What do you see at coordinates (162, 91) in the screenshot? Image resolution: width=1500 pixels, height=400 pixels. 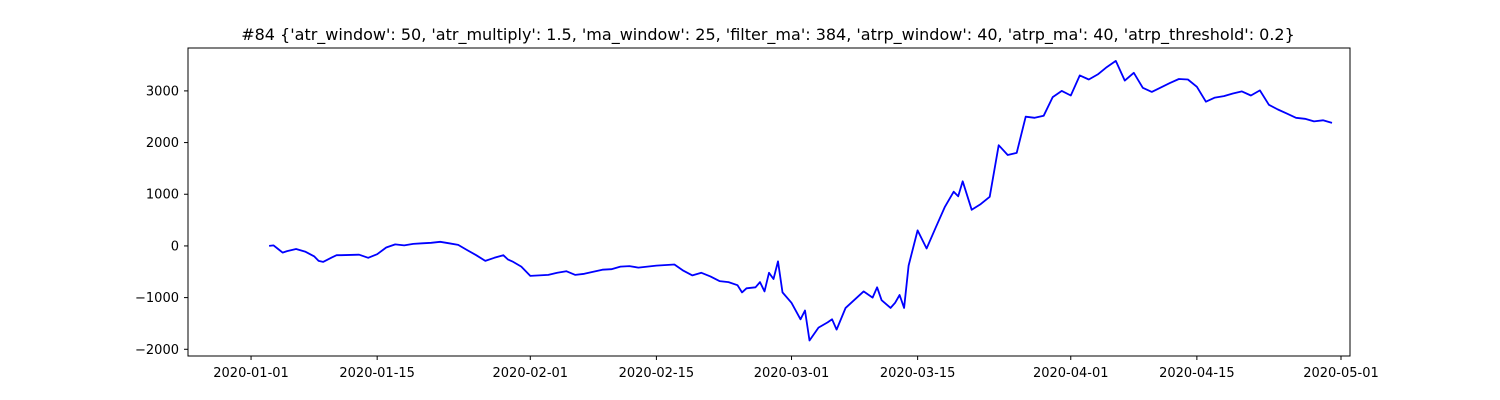 I see `y-tick-label: 3000` at bounding box center [162, 91].